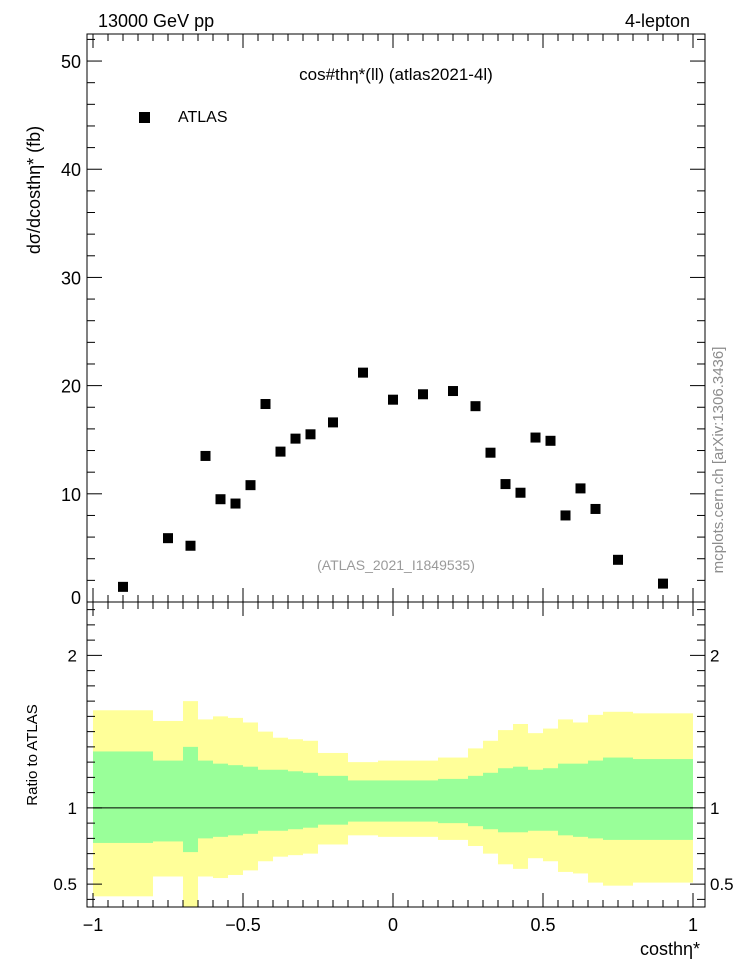 The height and width of the screenshot is (972, 746). Describe the element at coordinates (657, 21) in the screenshot. I see `process-label: 4-lepton` at that location.